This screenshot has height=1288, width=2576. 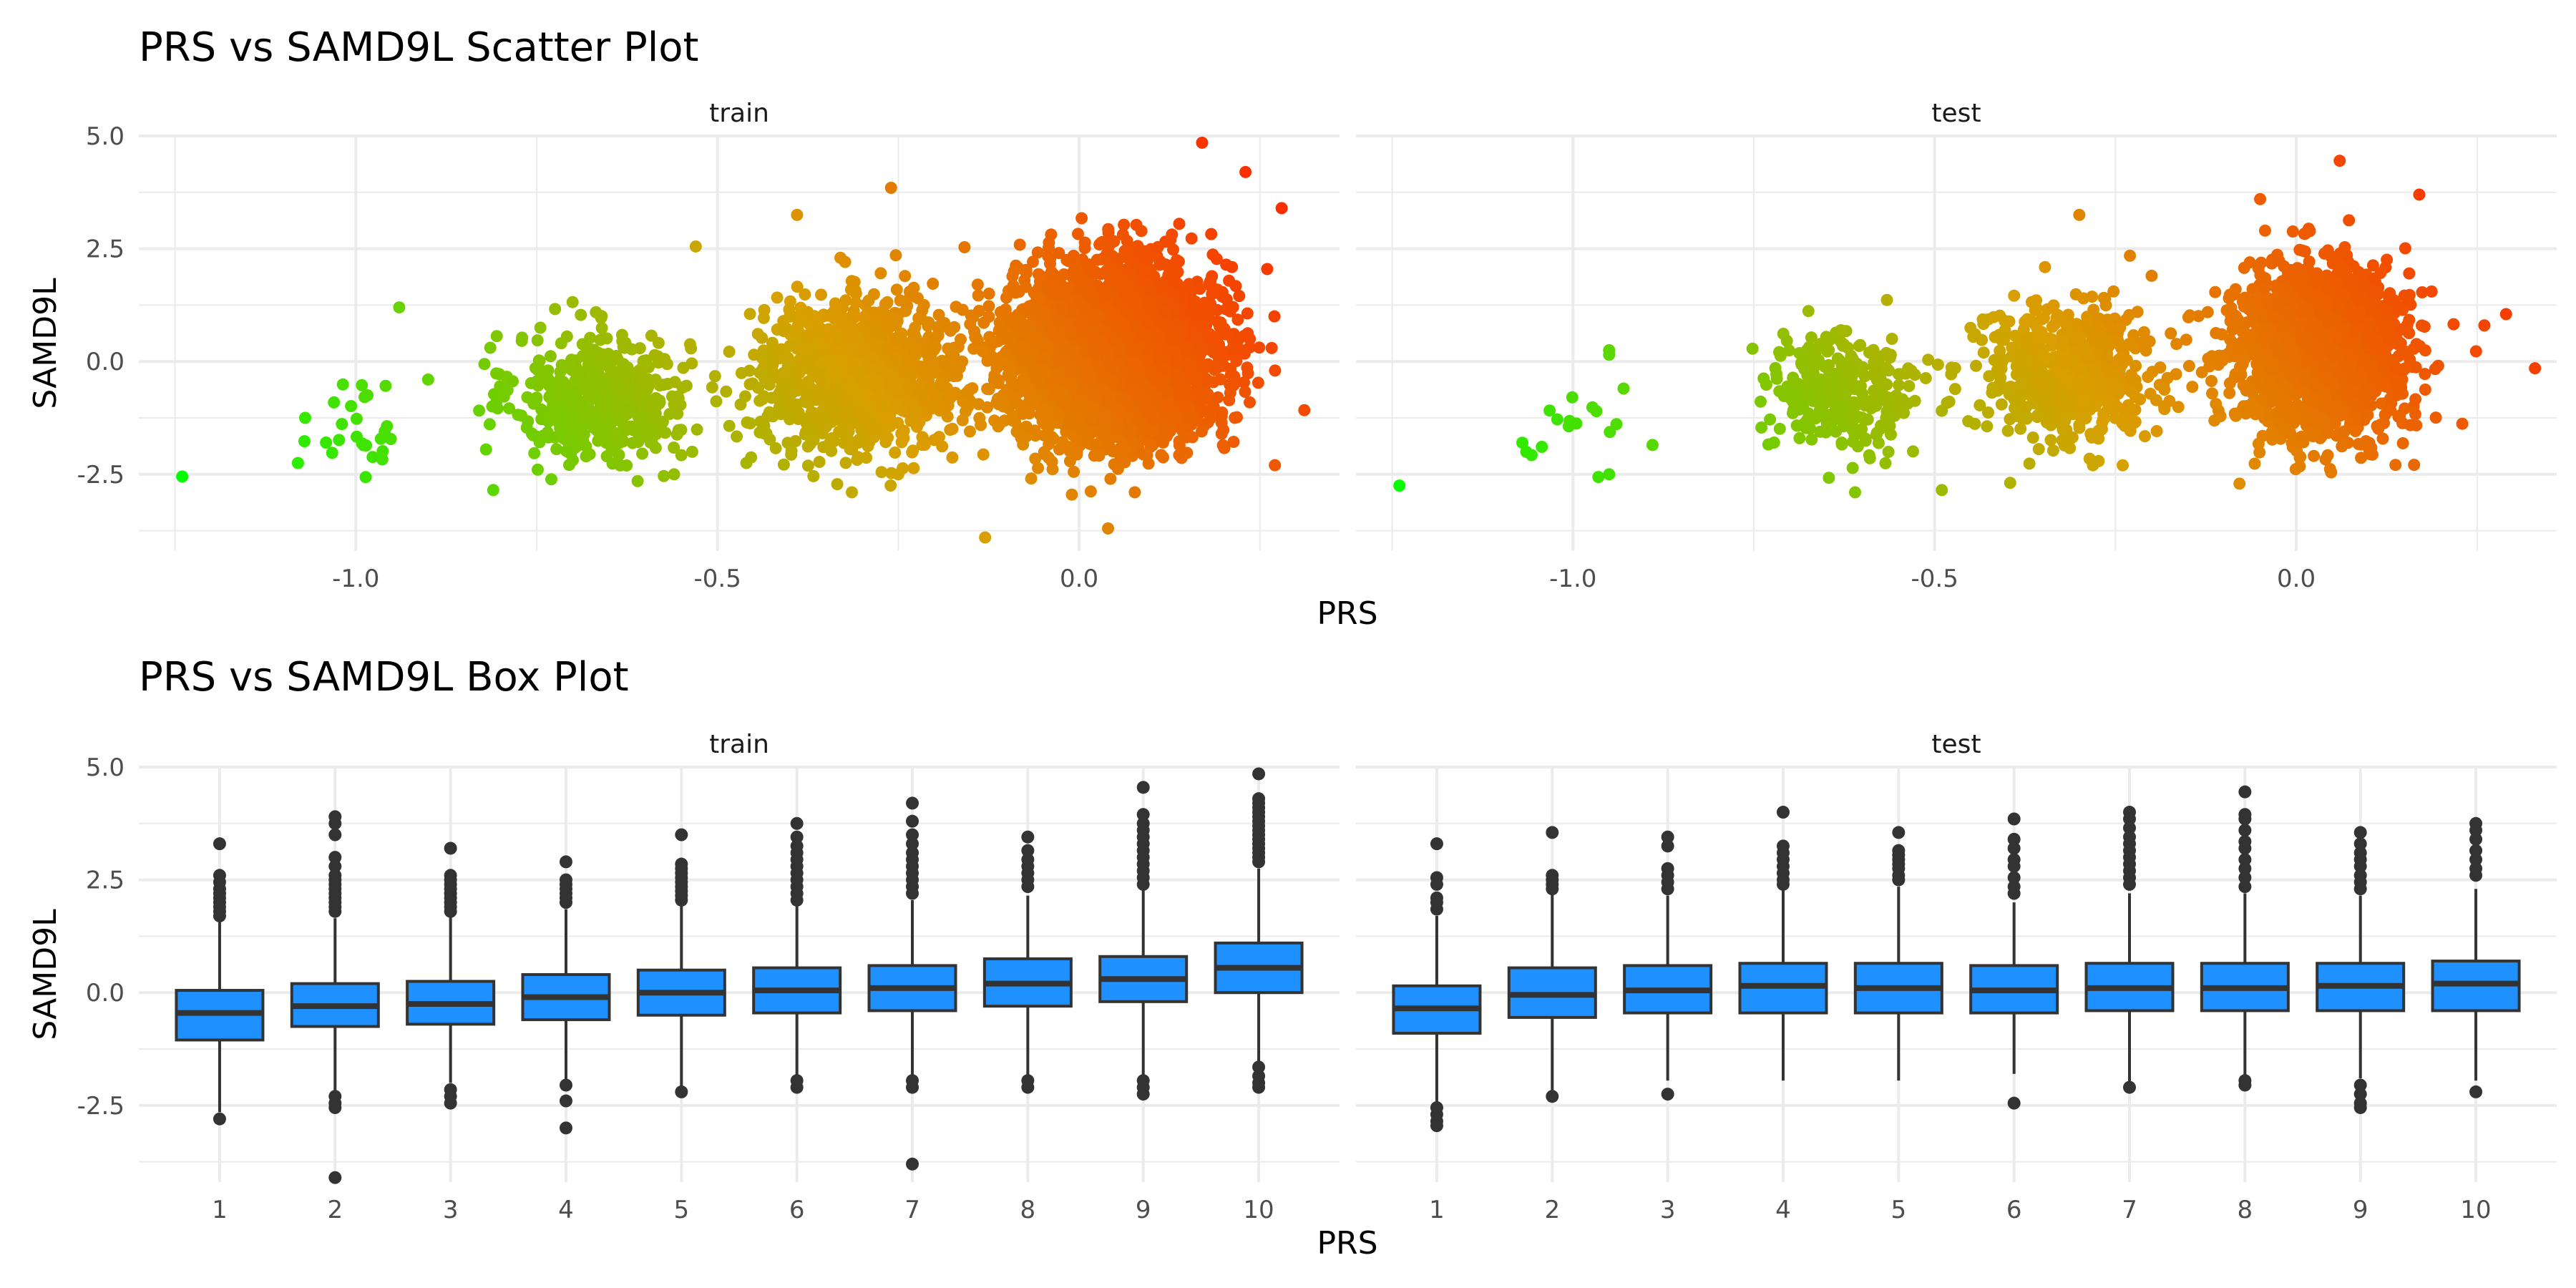 What do you see at coordinates (105, 136) in the screenshot?
I see `y-tick-label: 5.0` at bounding box center [105, 136].